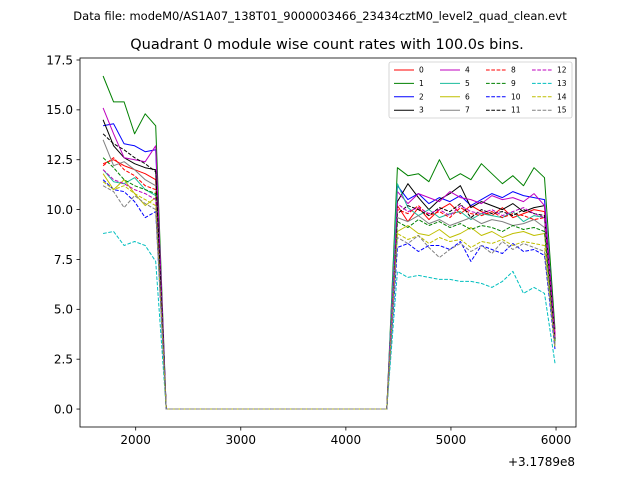 The height and width of the screenshot is (480, 640). What do you see at coordinates (467, 96) in the screenshot?
I see `legend-label-6: 6` at bounding box center [467, 96].